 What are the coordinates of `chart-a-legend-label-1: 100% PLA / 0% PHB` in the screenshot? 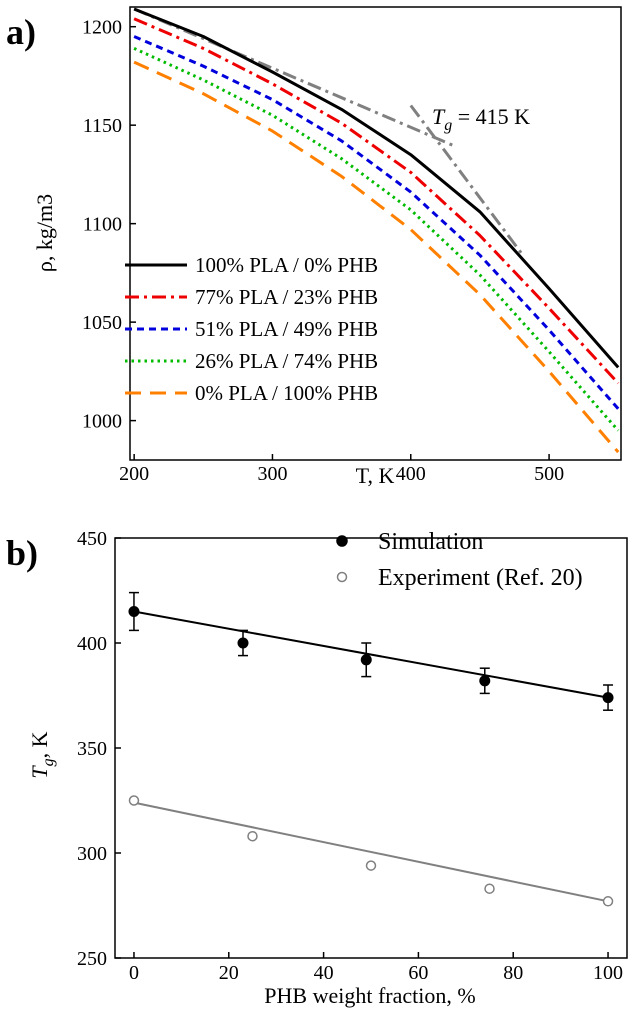 It's located at (286, 265).